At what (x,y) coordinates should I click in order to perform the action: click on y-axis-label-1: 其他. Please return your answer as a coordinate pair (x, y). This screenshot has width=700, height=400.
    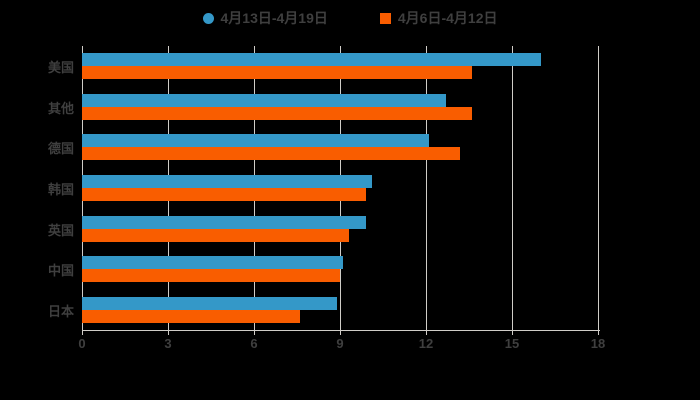
    Looking at the image, I should click on (60, 108).